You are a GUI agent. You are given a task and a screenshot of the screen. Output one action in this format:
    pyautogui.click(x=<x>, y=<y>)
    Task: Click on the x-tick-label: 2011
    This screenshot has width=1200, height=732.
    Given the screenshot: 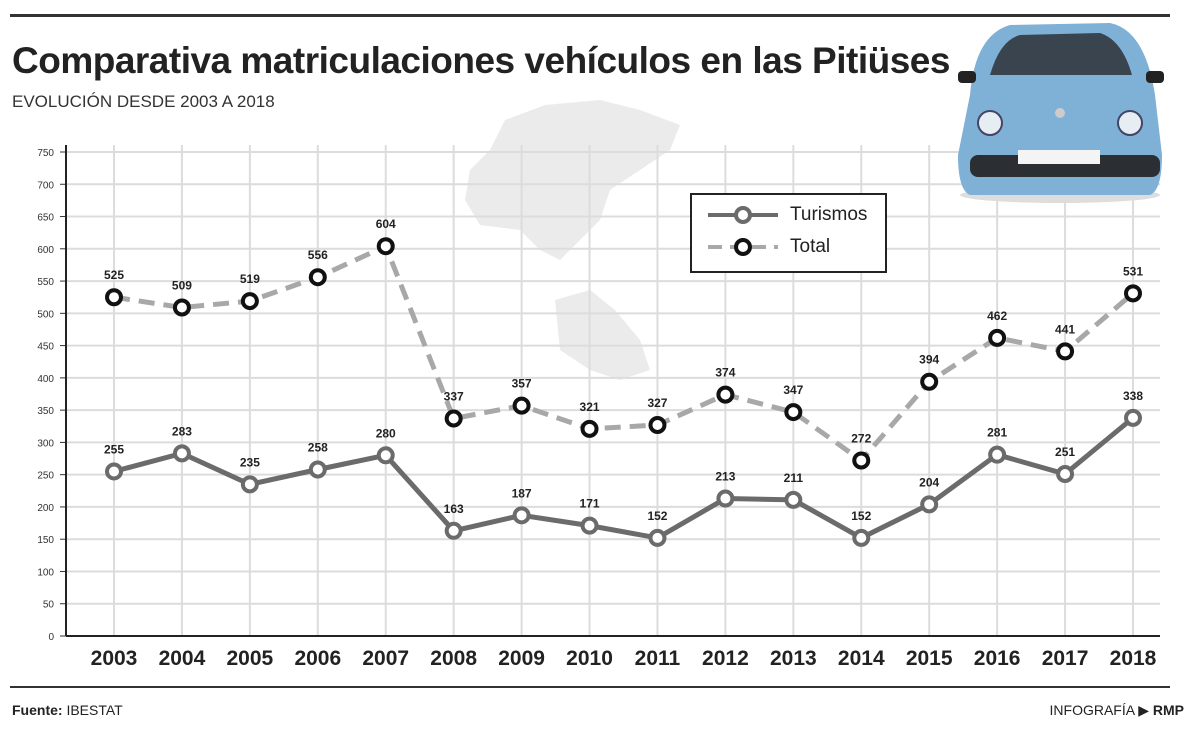 What is the action you would take?
    pyautogui.click(x=658, y=658)
    